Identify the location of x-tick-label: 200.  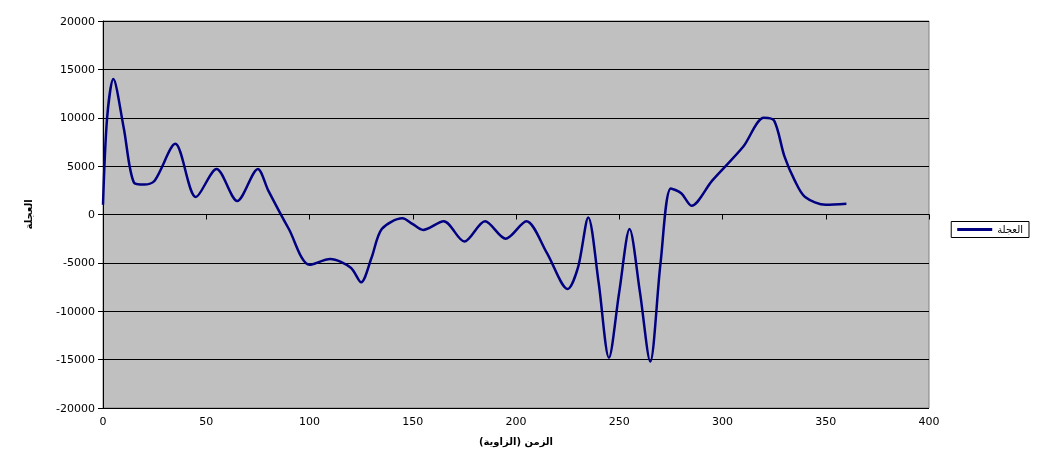
(516, 421).